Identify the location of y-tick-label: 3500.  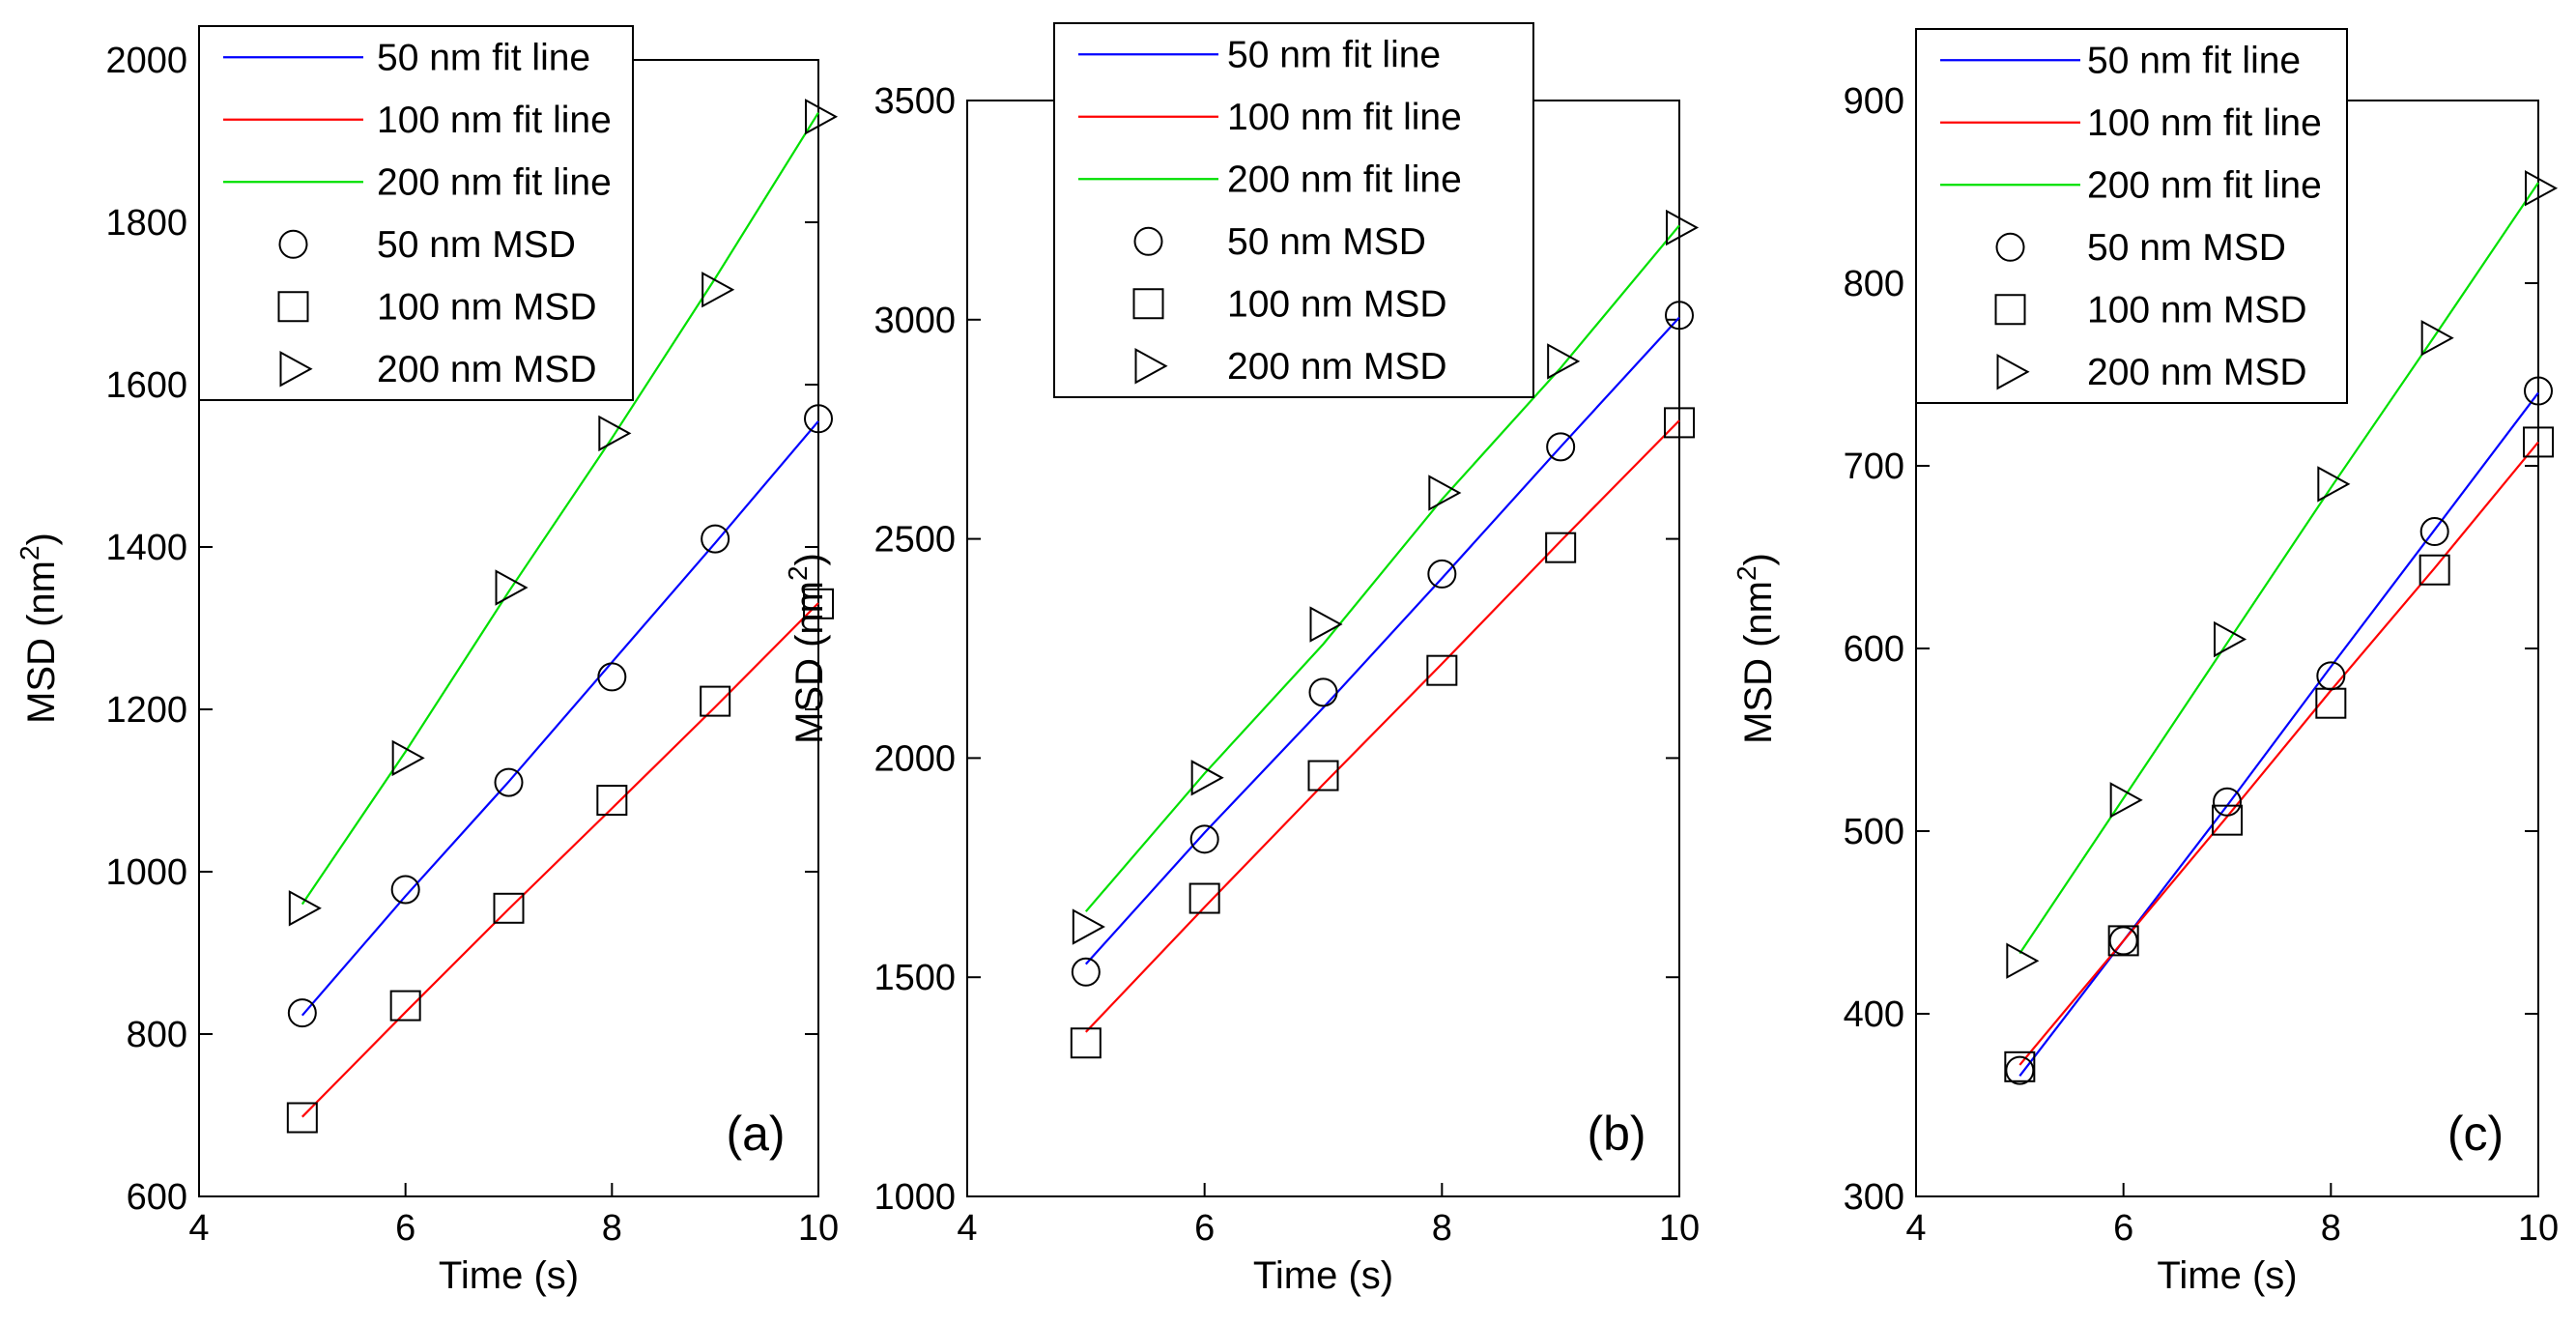
(915, 102).